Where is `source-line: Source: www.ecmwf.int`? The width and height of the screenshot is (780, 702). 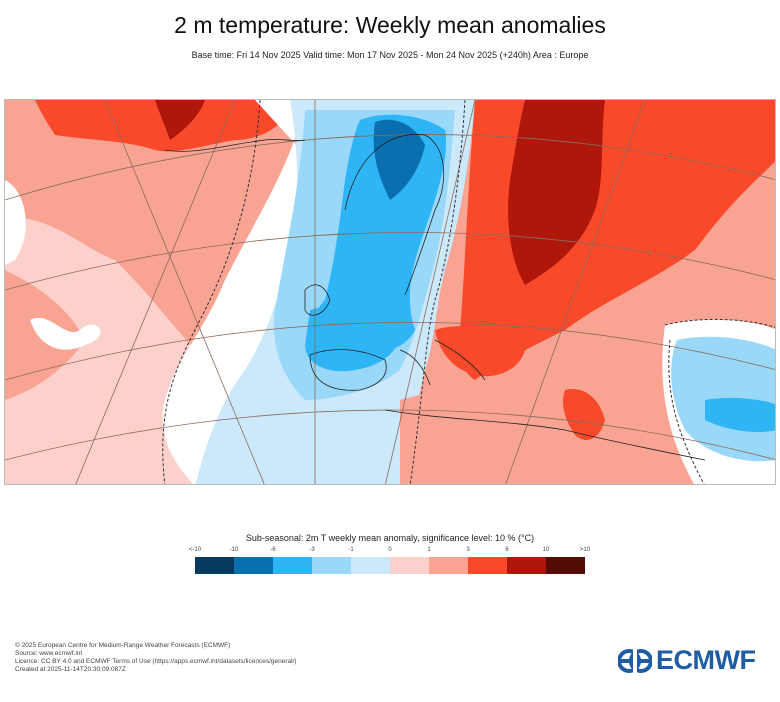
source-line: Source: www.ecmwf.int is located at coordinates (49, 653).